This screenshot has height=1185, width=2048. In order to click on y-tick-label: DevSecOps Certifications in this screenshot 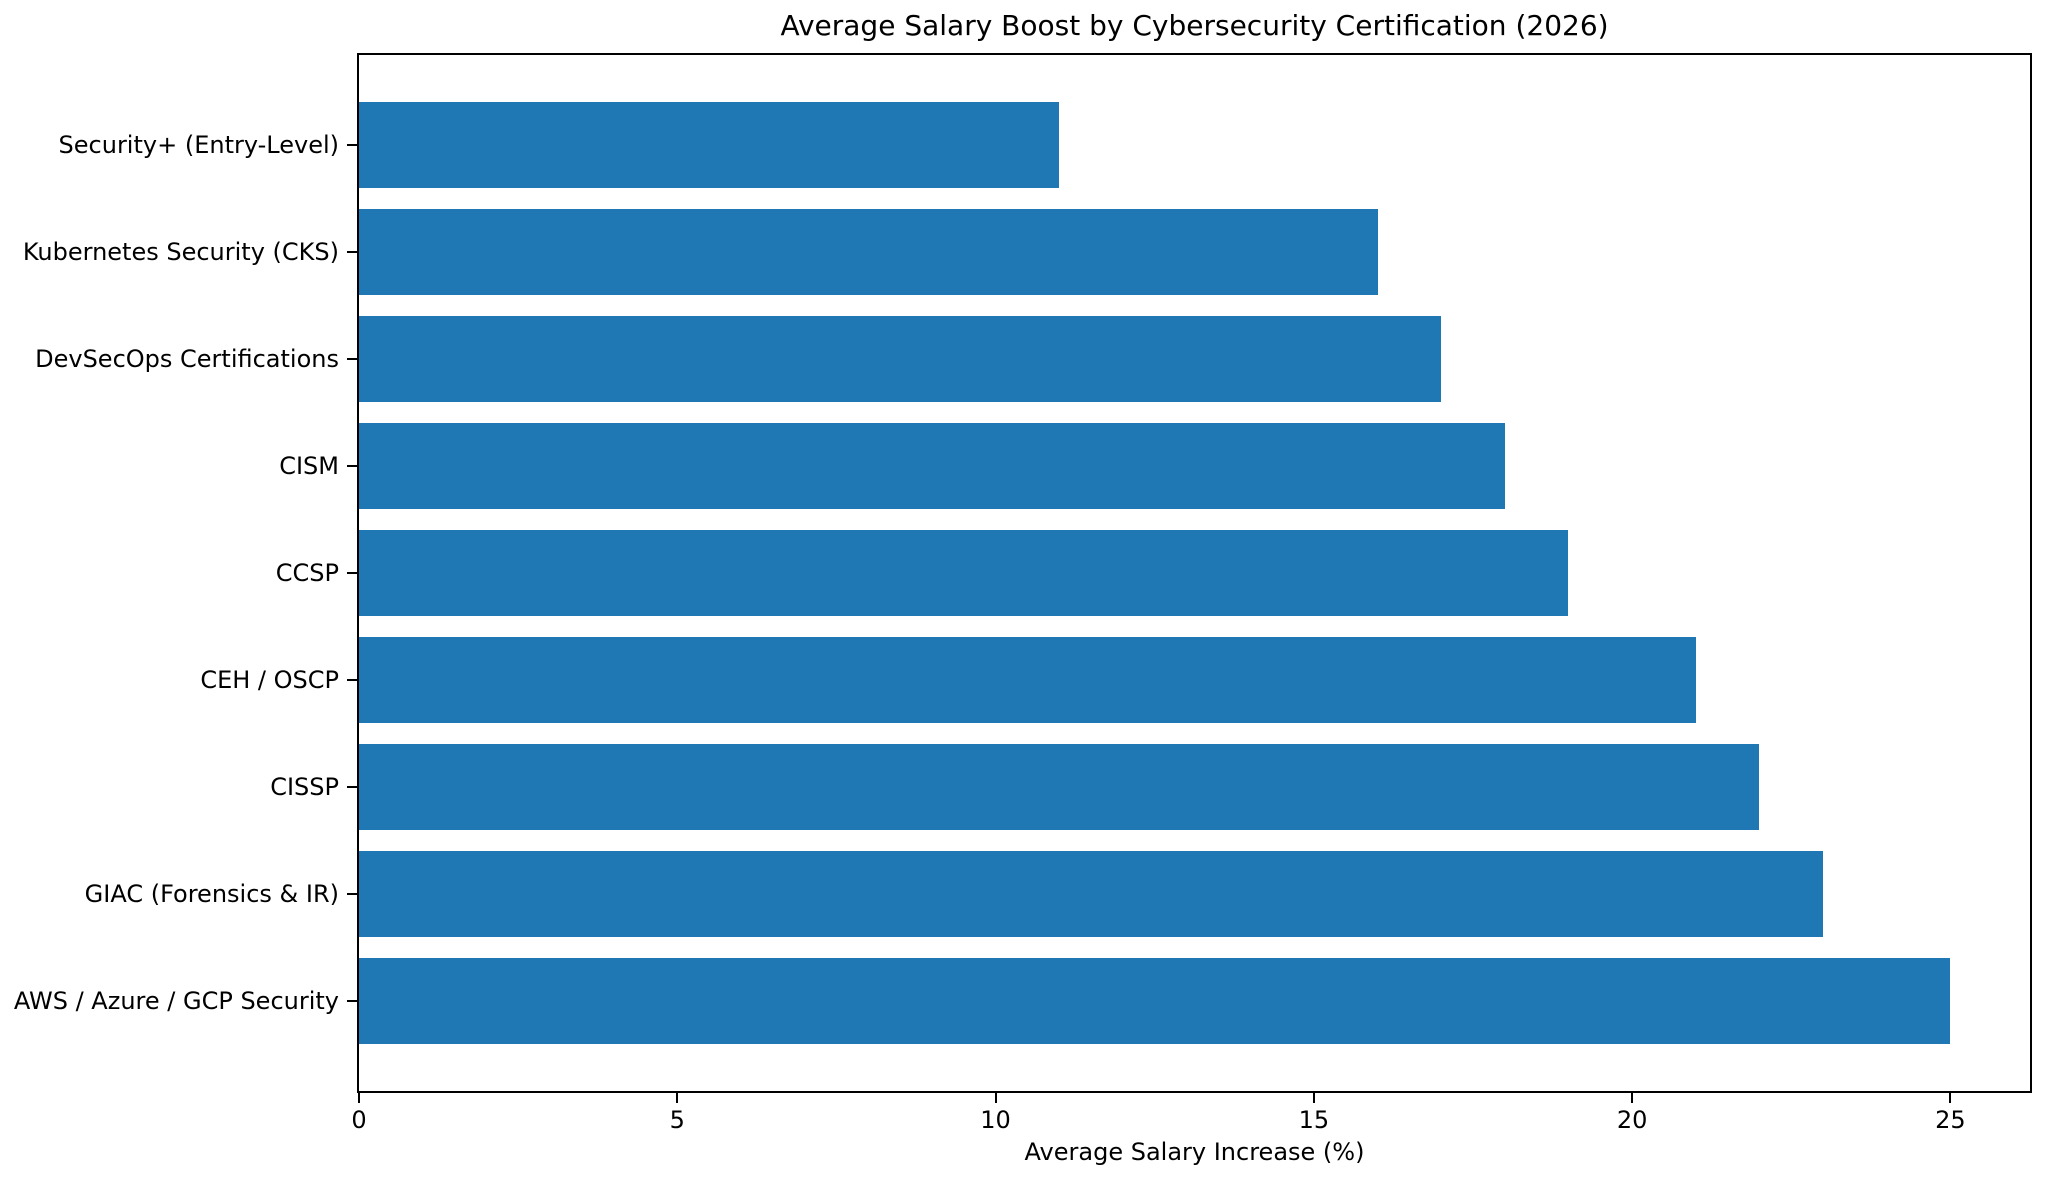, I will do `click(187, 358)`.